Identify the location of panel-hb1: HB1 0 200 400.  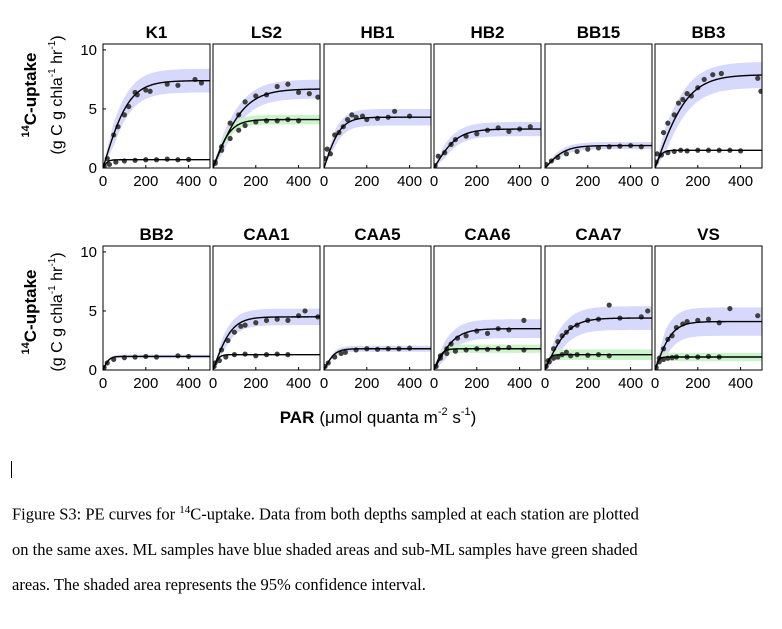
(376, 106).